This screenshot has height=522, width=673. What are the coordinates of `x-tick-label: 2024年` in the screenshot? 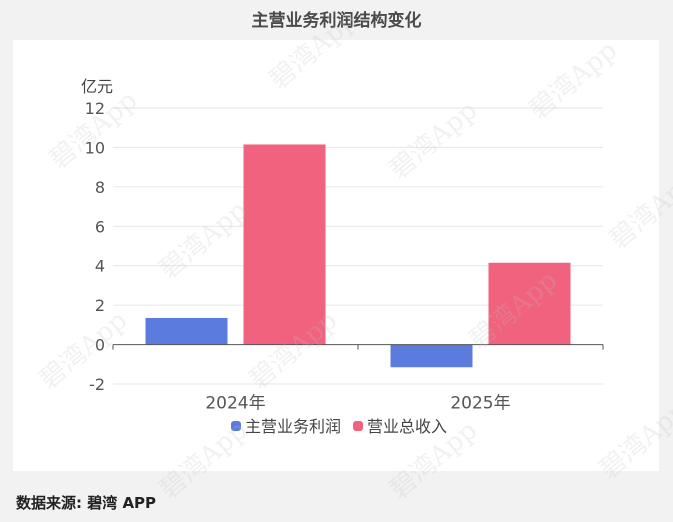 It's located at (235, 404).